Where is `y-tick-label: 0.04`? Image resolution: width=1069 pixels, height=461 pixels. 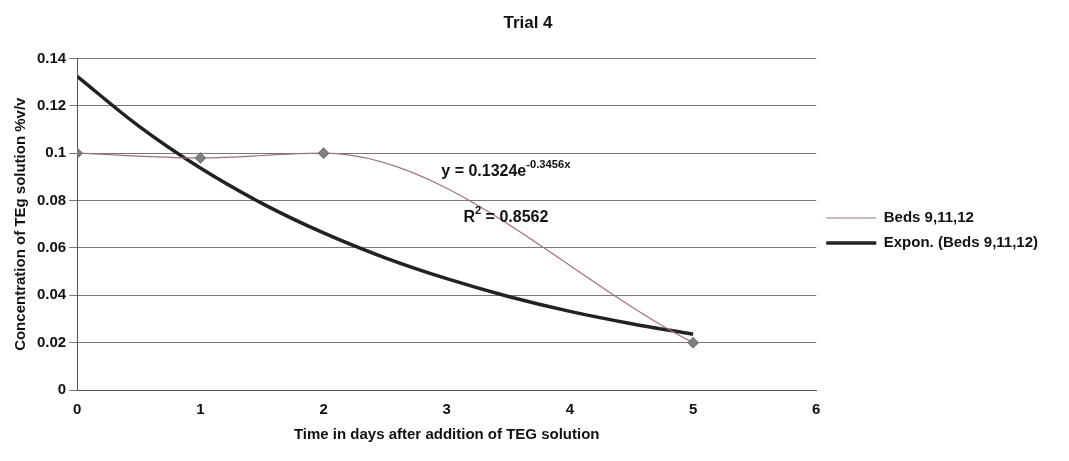 y-tick-label: 0.04 is located at coordinates (51, 294).